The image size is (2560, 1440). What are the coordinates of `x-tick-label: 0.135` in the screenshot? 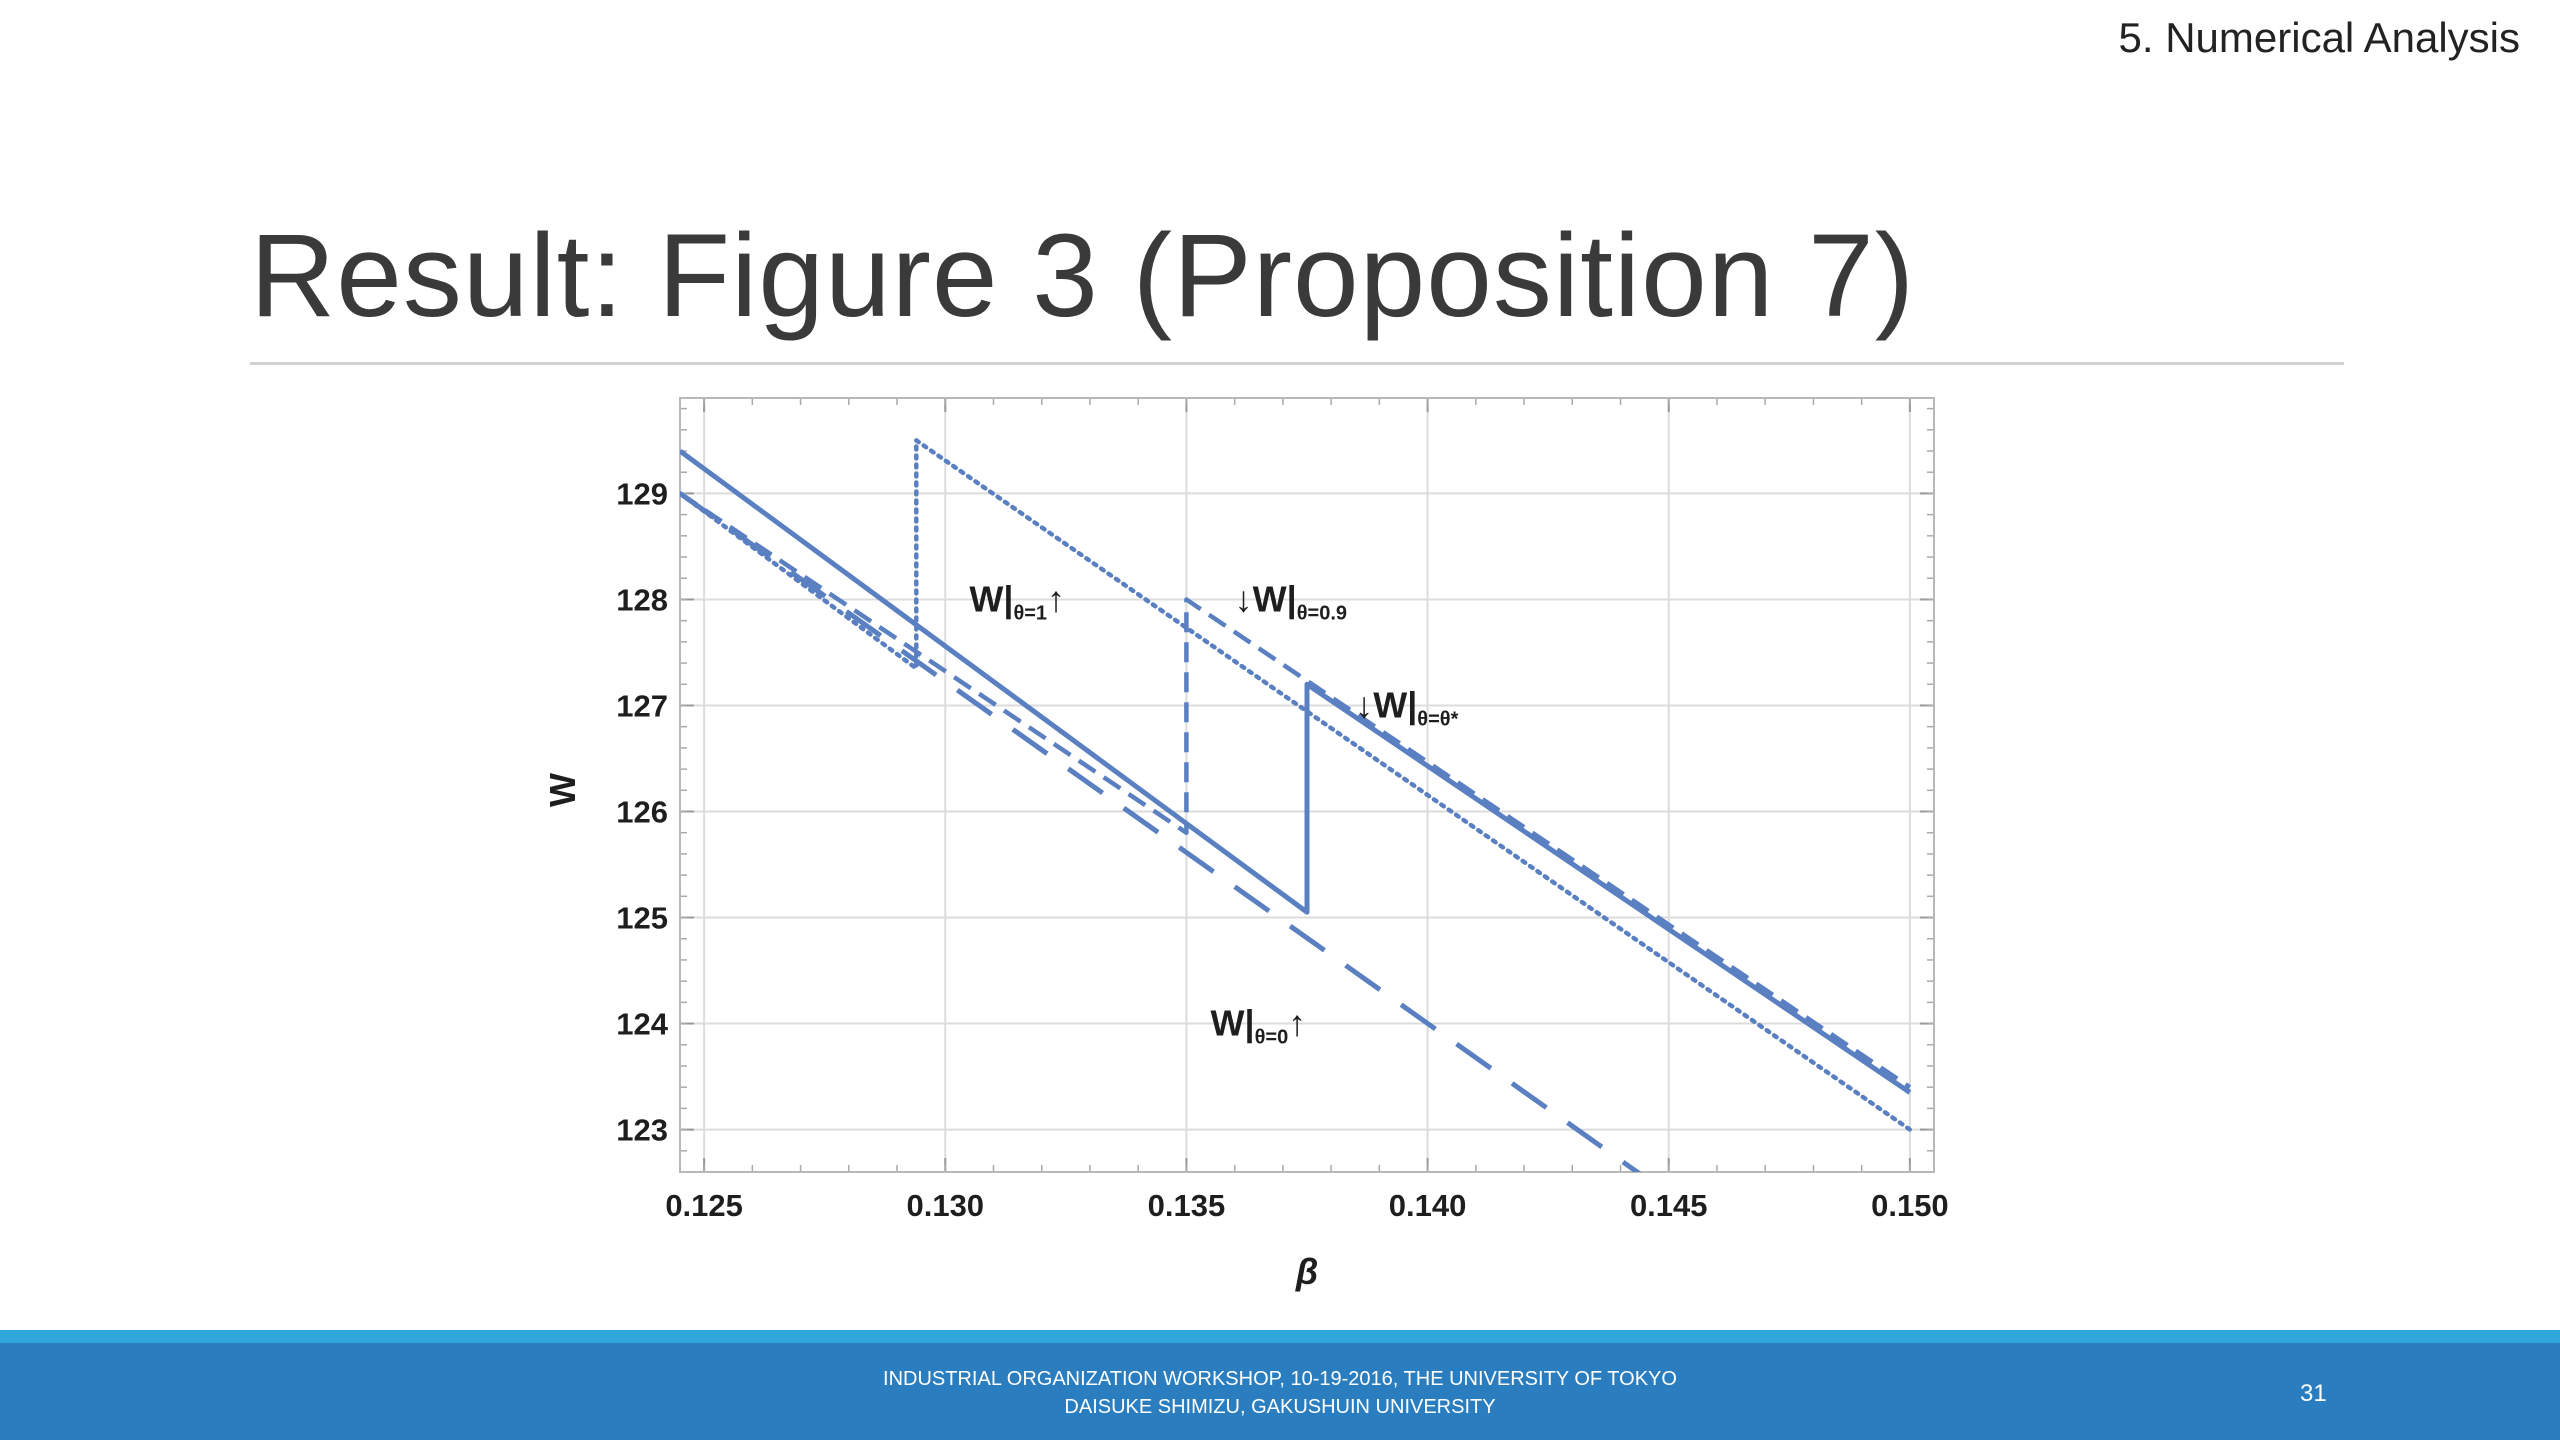 It's located at (1187, 1205).